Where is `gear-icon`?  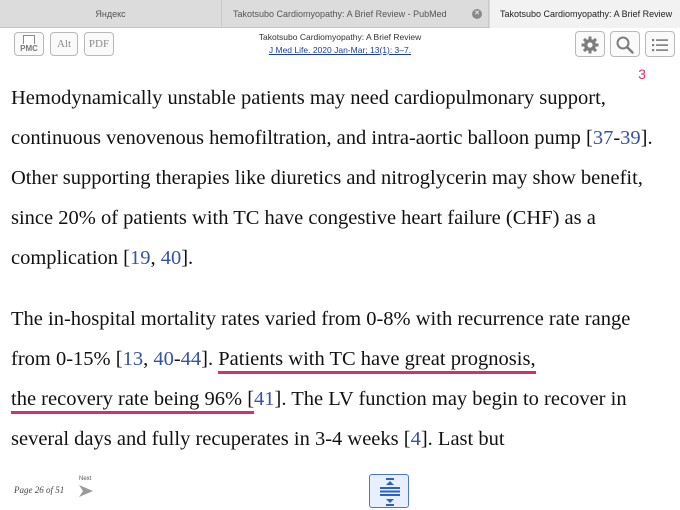 gear-icon is located at coordinates (590, 45).